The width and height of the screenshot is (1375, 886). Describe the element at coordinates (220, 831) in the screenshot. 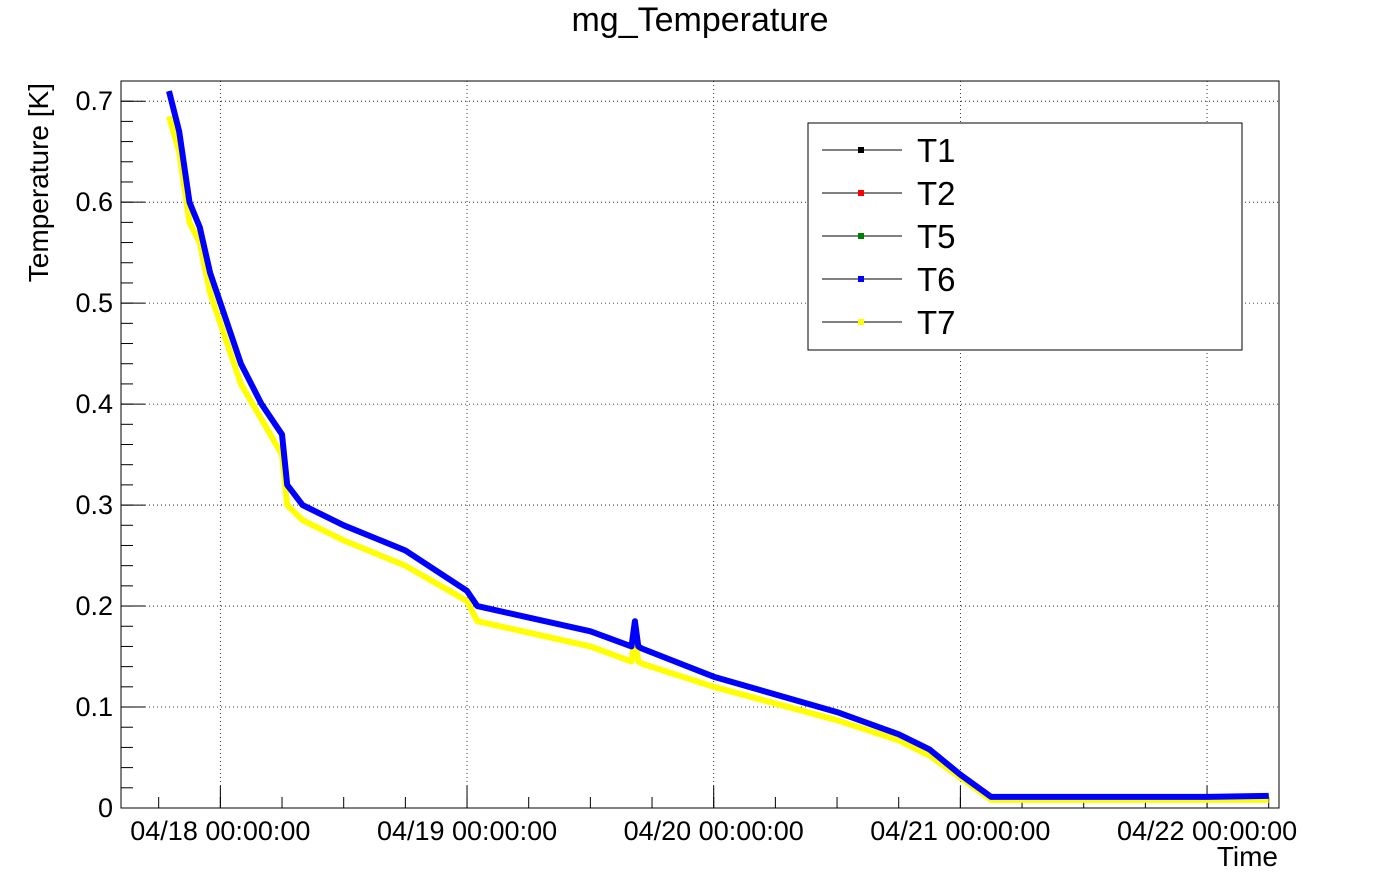

I see `x-tick-label: 04/18 00:00:00` at that location.